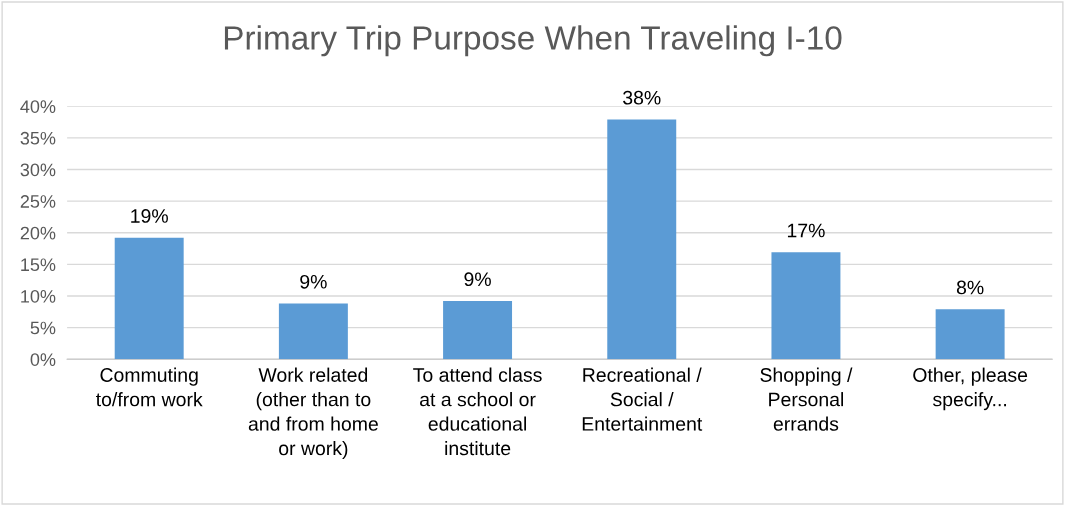 The height and width of the screenshot is (506, 1065). What do you see at coordinates (38, 265) in the screenshot?
I see `y-tick-label: 15%` at bounding box center [38, 265].